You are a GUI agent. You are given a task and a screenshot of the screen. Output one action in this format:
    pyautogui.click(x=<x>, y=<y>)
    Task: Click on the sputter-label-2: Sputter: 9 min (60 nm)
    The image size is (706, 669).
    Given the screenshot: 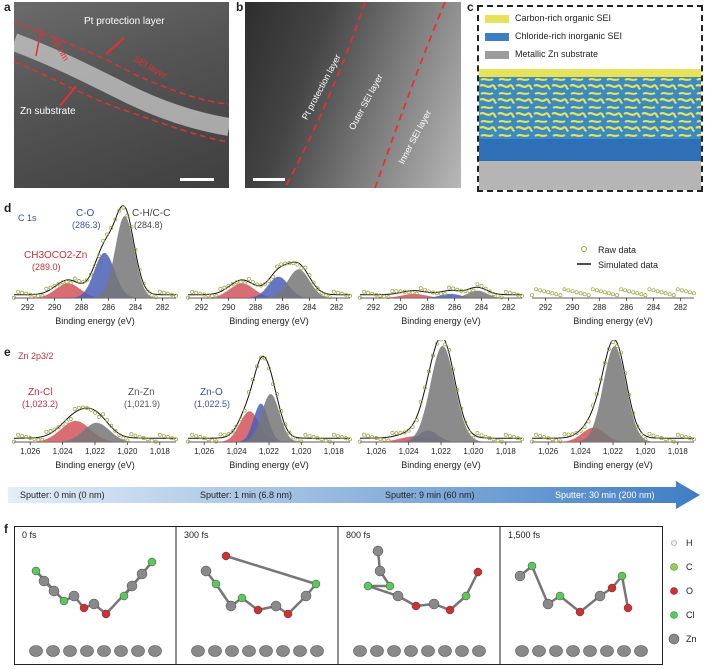 What is the action you would take?
    pyautogui.click(x=430, y=495)
    